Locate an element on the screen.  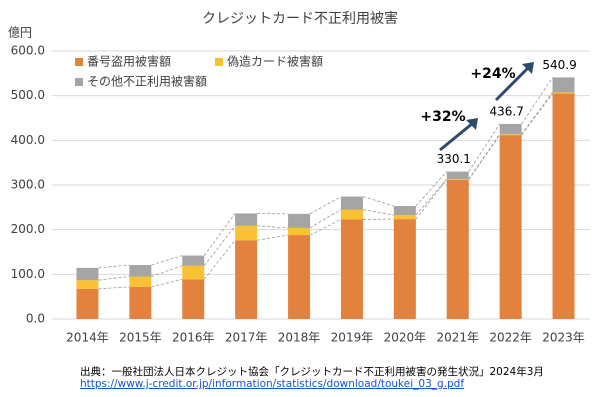
legend-label: その他不正利用被害額 is located at coordinates (147, 81).